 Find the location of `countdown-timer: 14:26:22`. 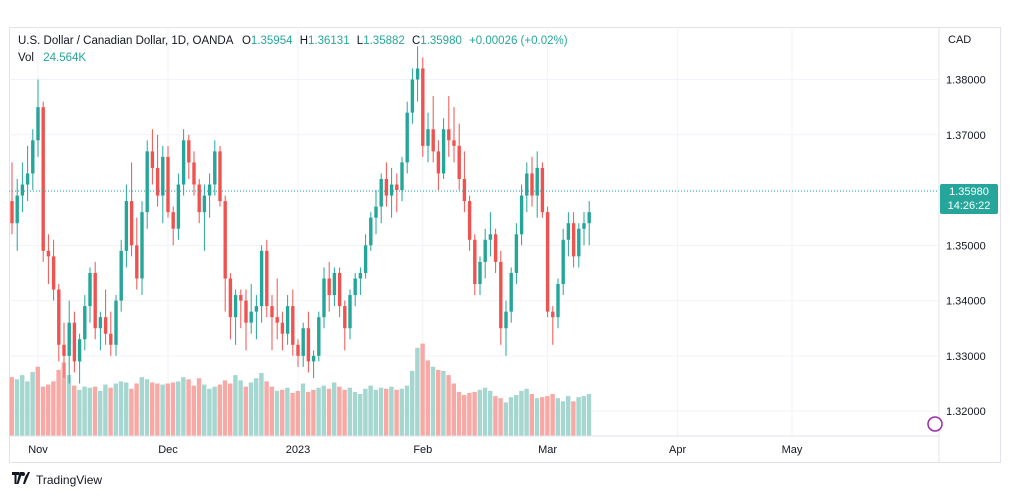

countdown-timer: 14:26:22 is located at coordinates (969, 206).